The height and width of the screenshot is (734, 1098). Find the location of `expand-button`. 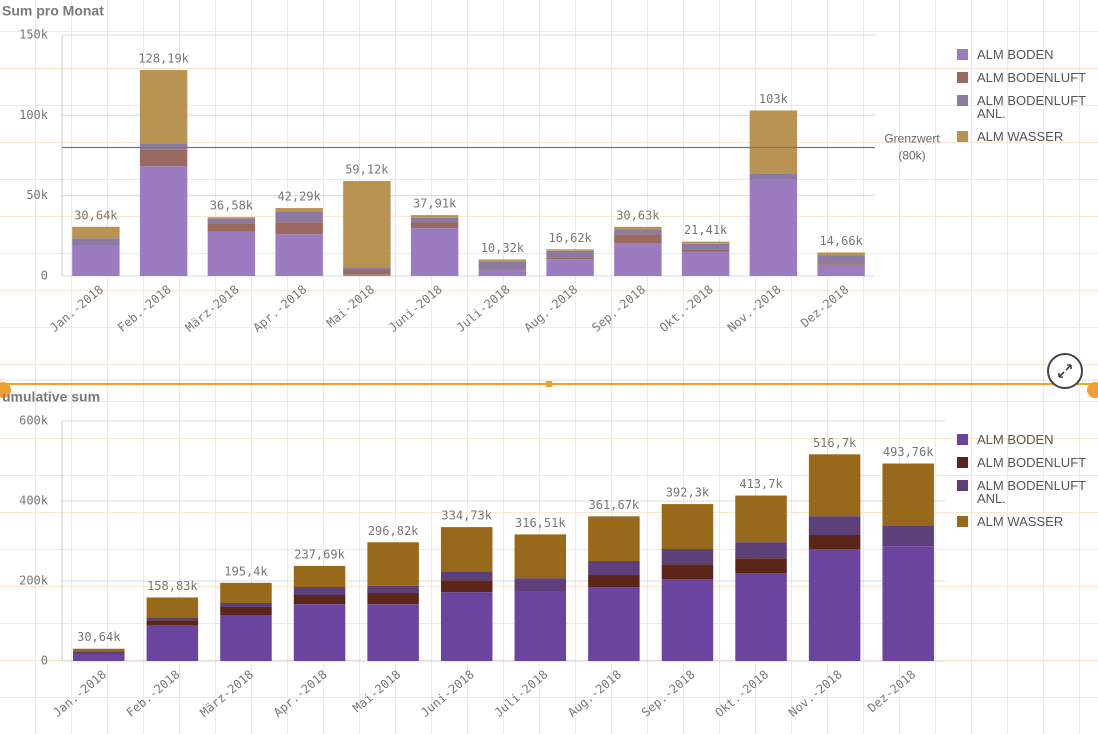

expand-button is located at coordinates (1065, 371).